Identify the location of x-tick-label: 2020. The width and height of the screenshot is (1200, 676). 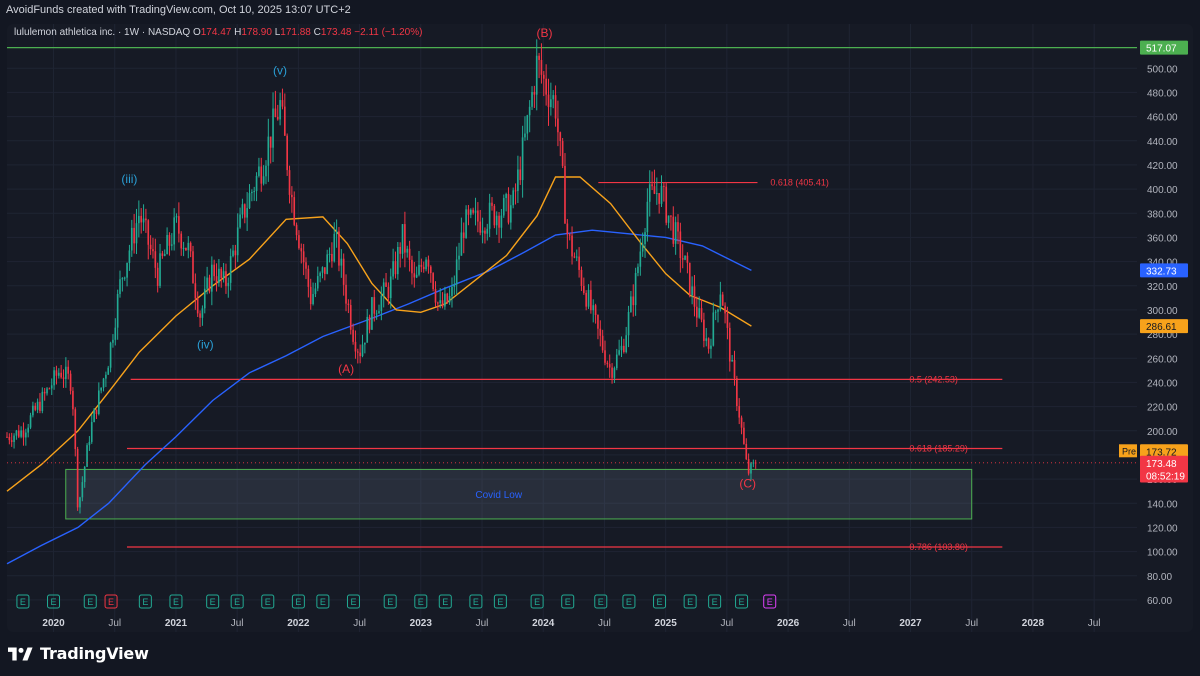
(53, 623).